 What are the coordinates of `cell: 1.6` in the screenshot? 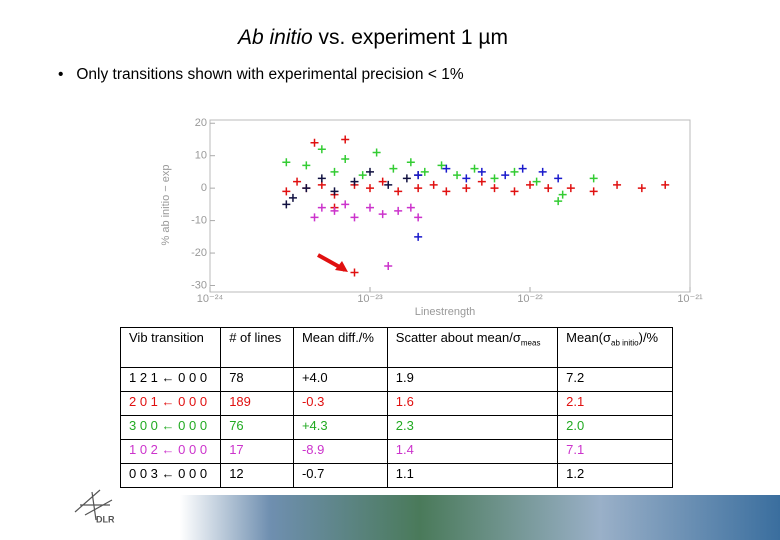 It's located at (472, 403).